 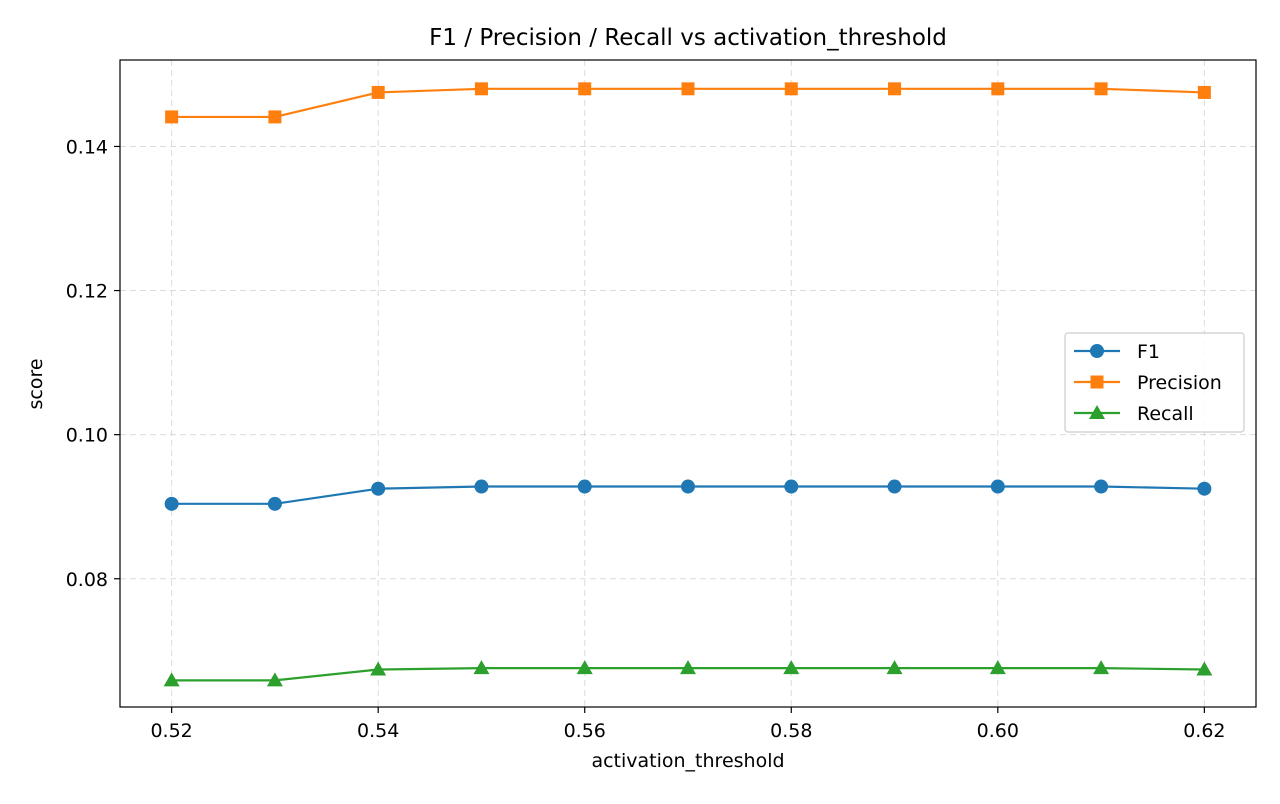 What do you see at coordinates (1148, 352) in the screenshot?
I see `legend-label-f1: F1` at bounding box center [1148, 352].